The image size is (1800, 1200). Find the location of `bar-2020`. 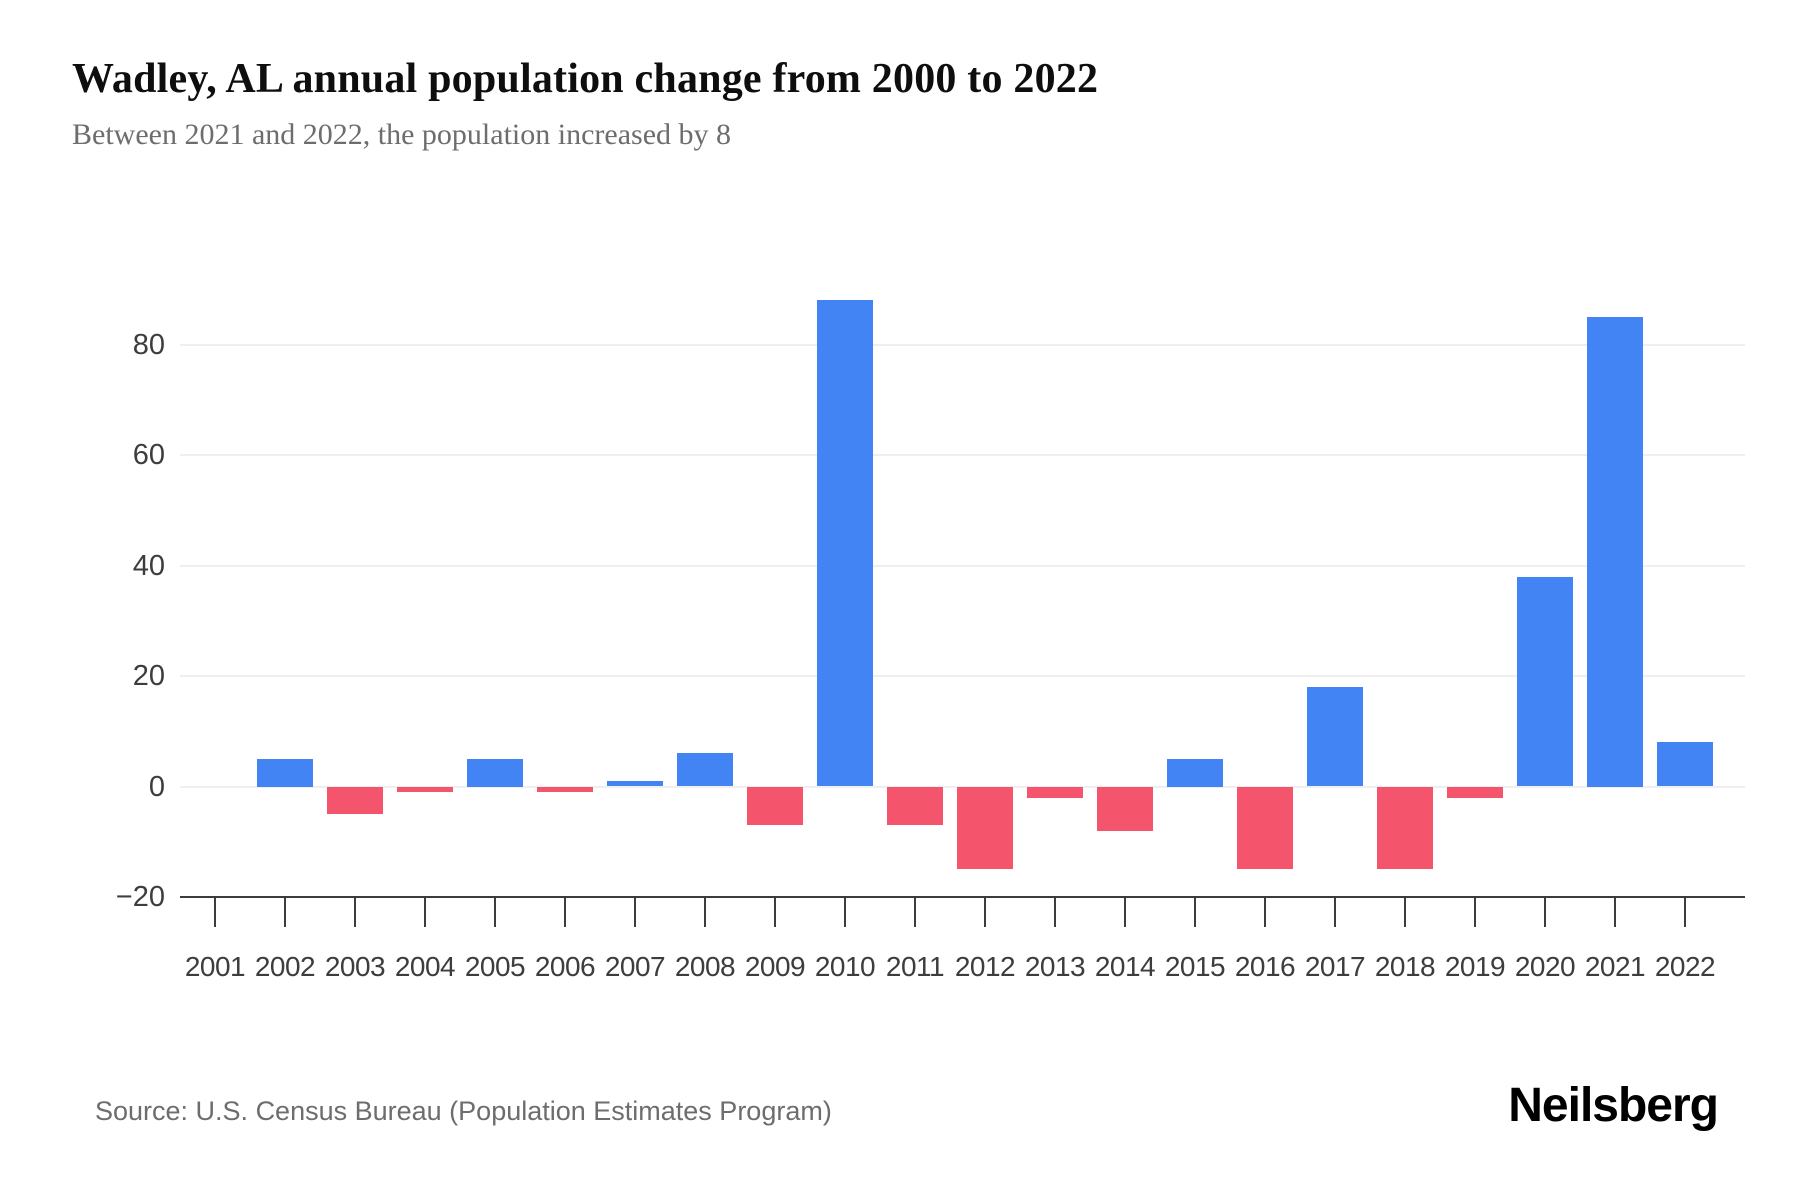

bar-2020 is located at coordinates (1545, 681).